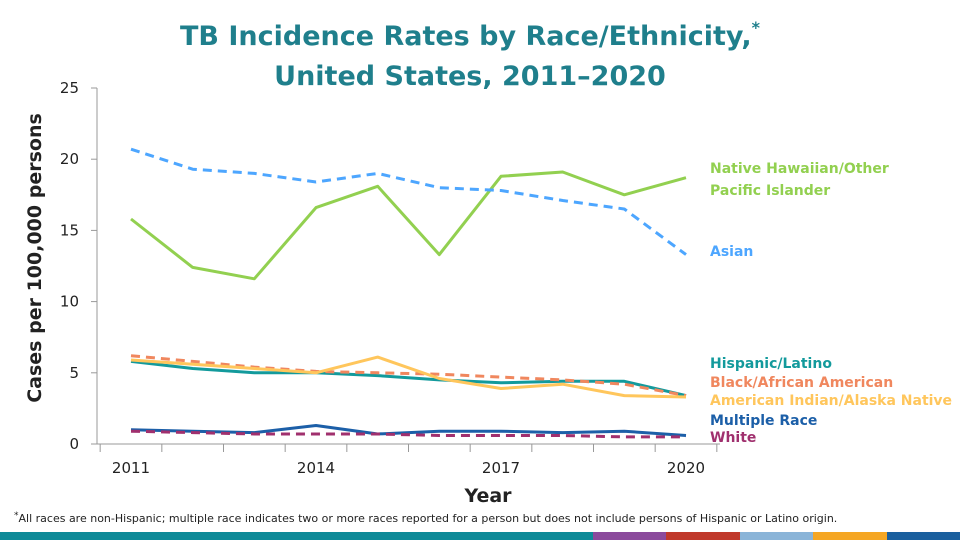 This screenshot has height=540, width=960. I want to click on y-tick-label: 15, so click(69, 230).